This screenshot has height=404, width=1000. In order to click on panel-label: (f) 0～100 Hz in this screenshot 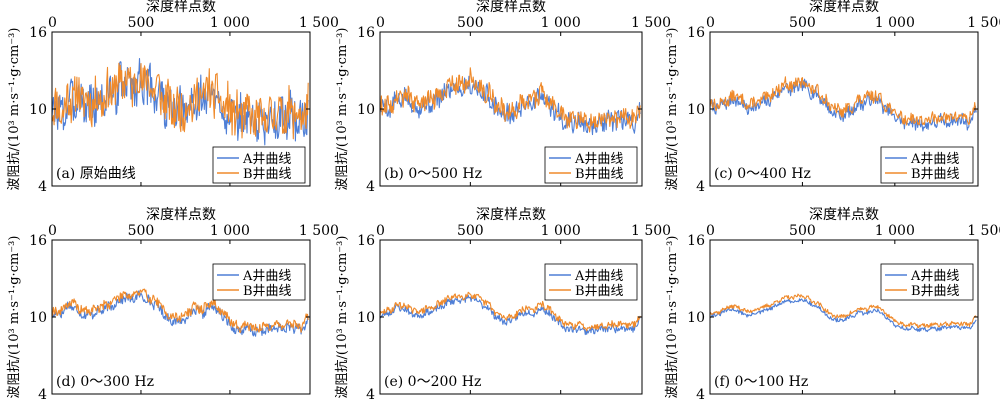, I will do `click(761, 382)`.